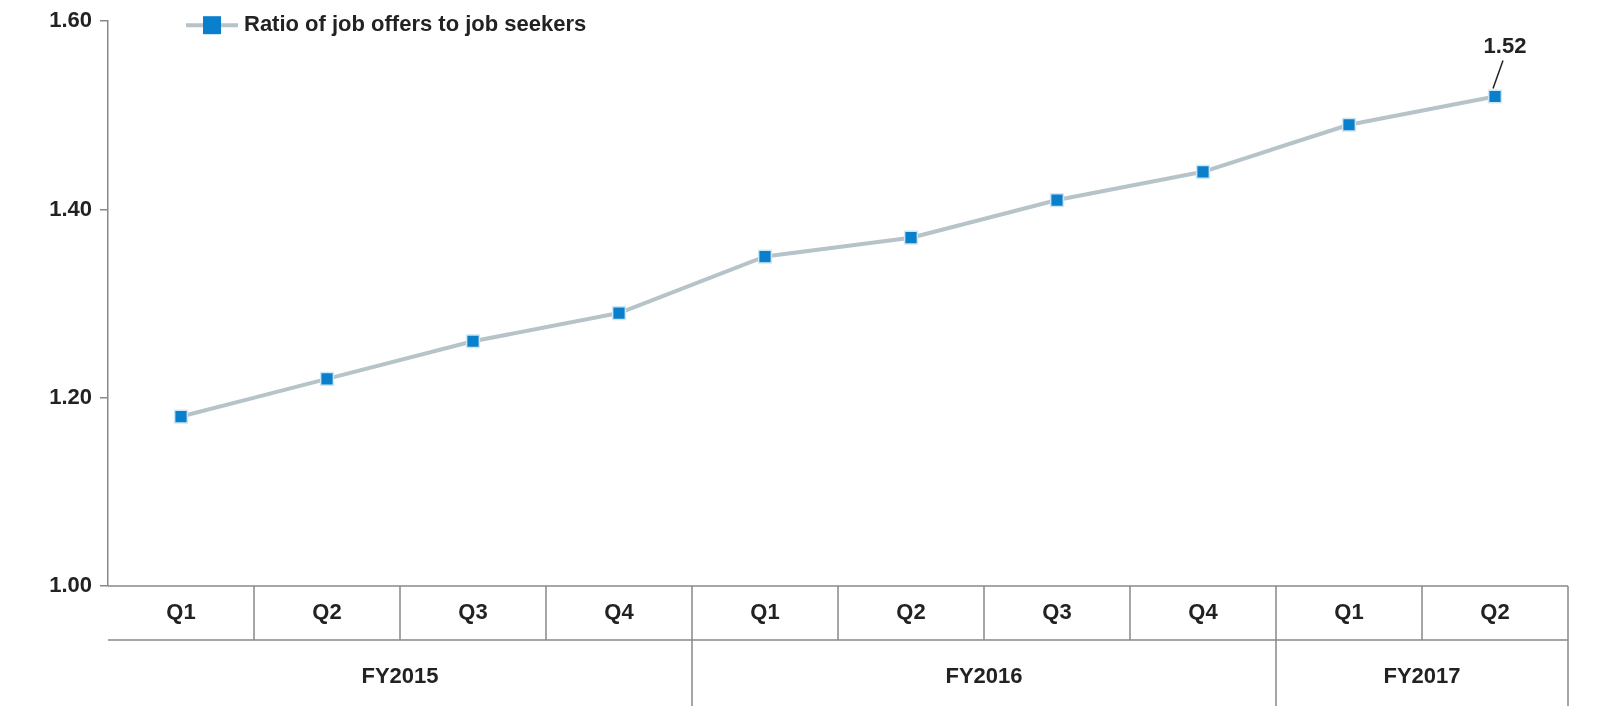 The height and width of the screenshot is (714, 1620). What do you see at coordinates (70, 396) in the screenshot?
I see `y-tick-label: 1.20` at bounding box center [70, 396].